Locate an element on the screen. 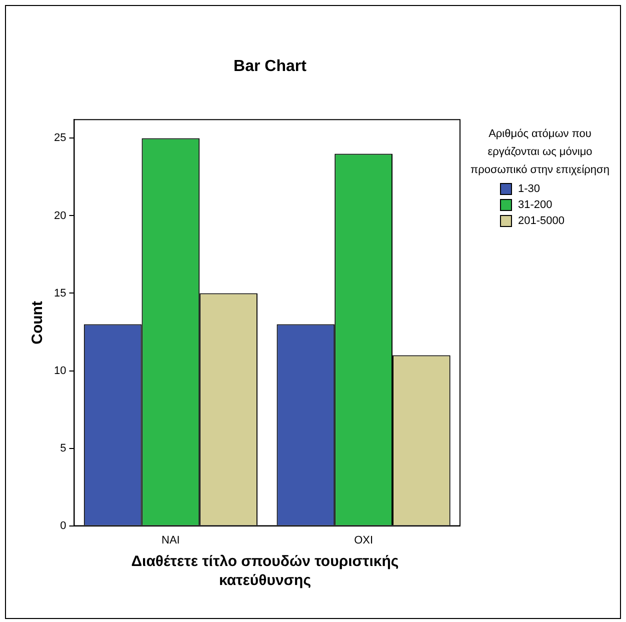 This screenshot has width=626, height=622. y-tick-label: 15 is located at coordinates (60, 293).